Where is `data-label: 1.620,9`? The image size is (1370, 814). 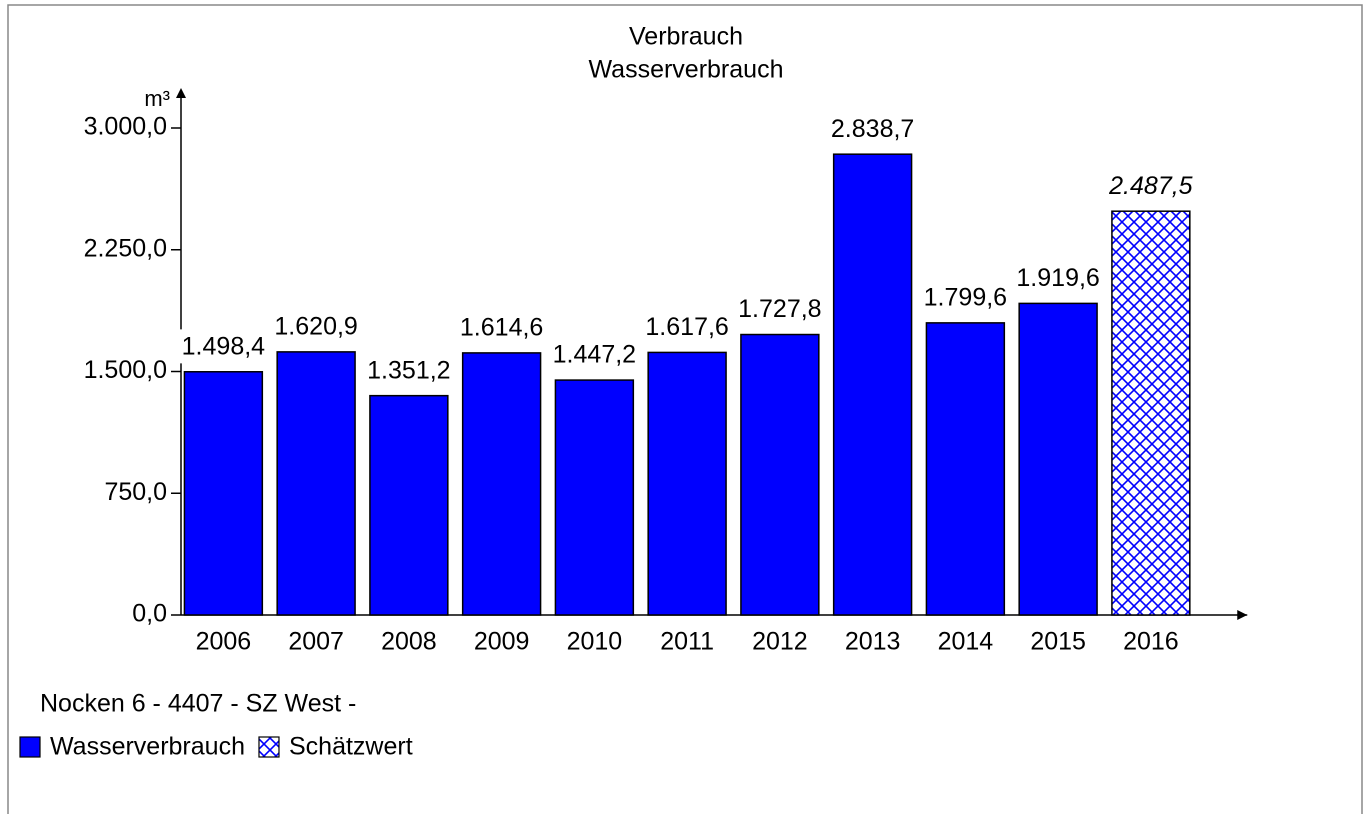 data-label: 1.620,9 is located at coordinates (315, 326).